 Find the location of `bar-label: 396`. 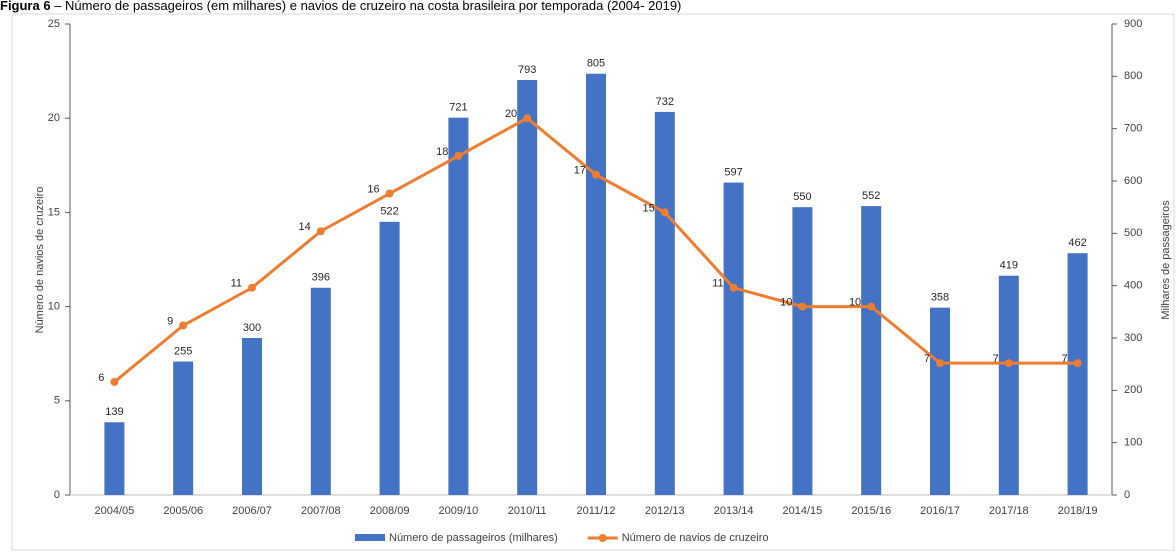

bar-label: 396 is located at coordinates (321, 278).